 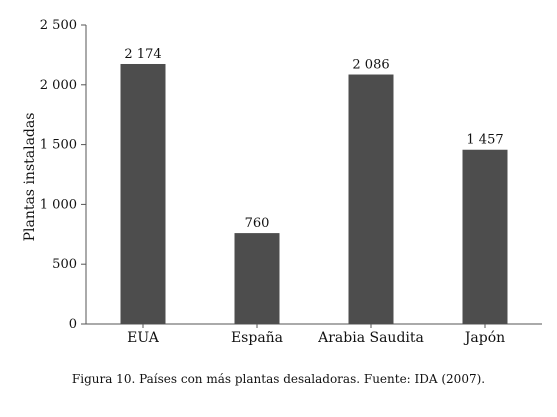 I want to click on data-label: 1 457, so click(x=484, y=140).